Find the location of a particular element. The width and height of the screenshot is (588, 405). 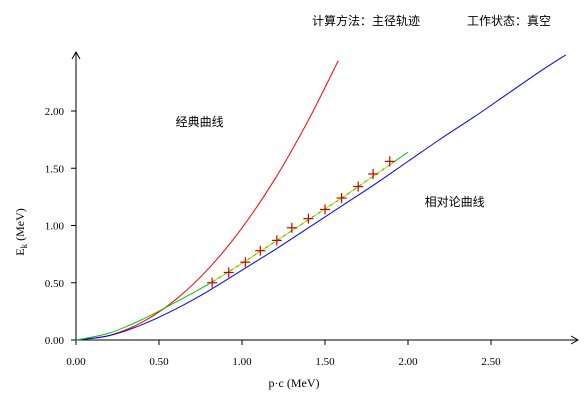

x-tick-label: 2.00 is located at coordinates (408, 362).